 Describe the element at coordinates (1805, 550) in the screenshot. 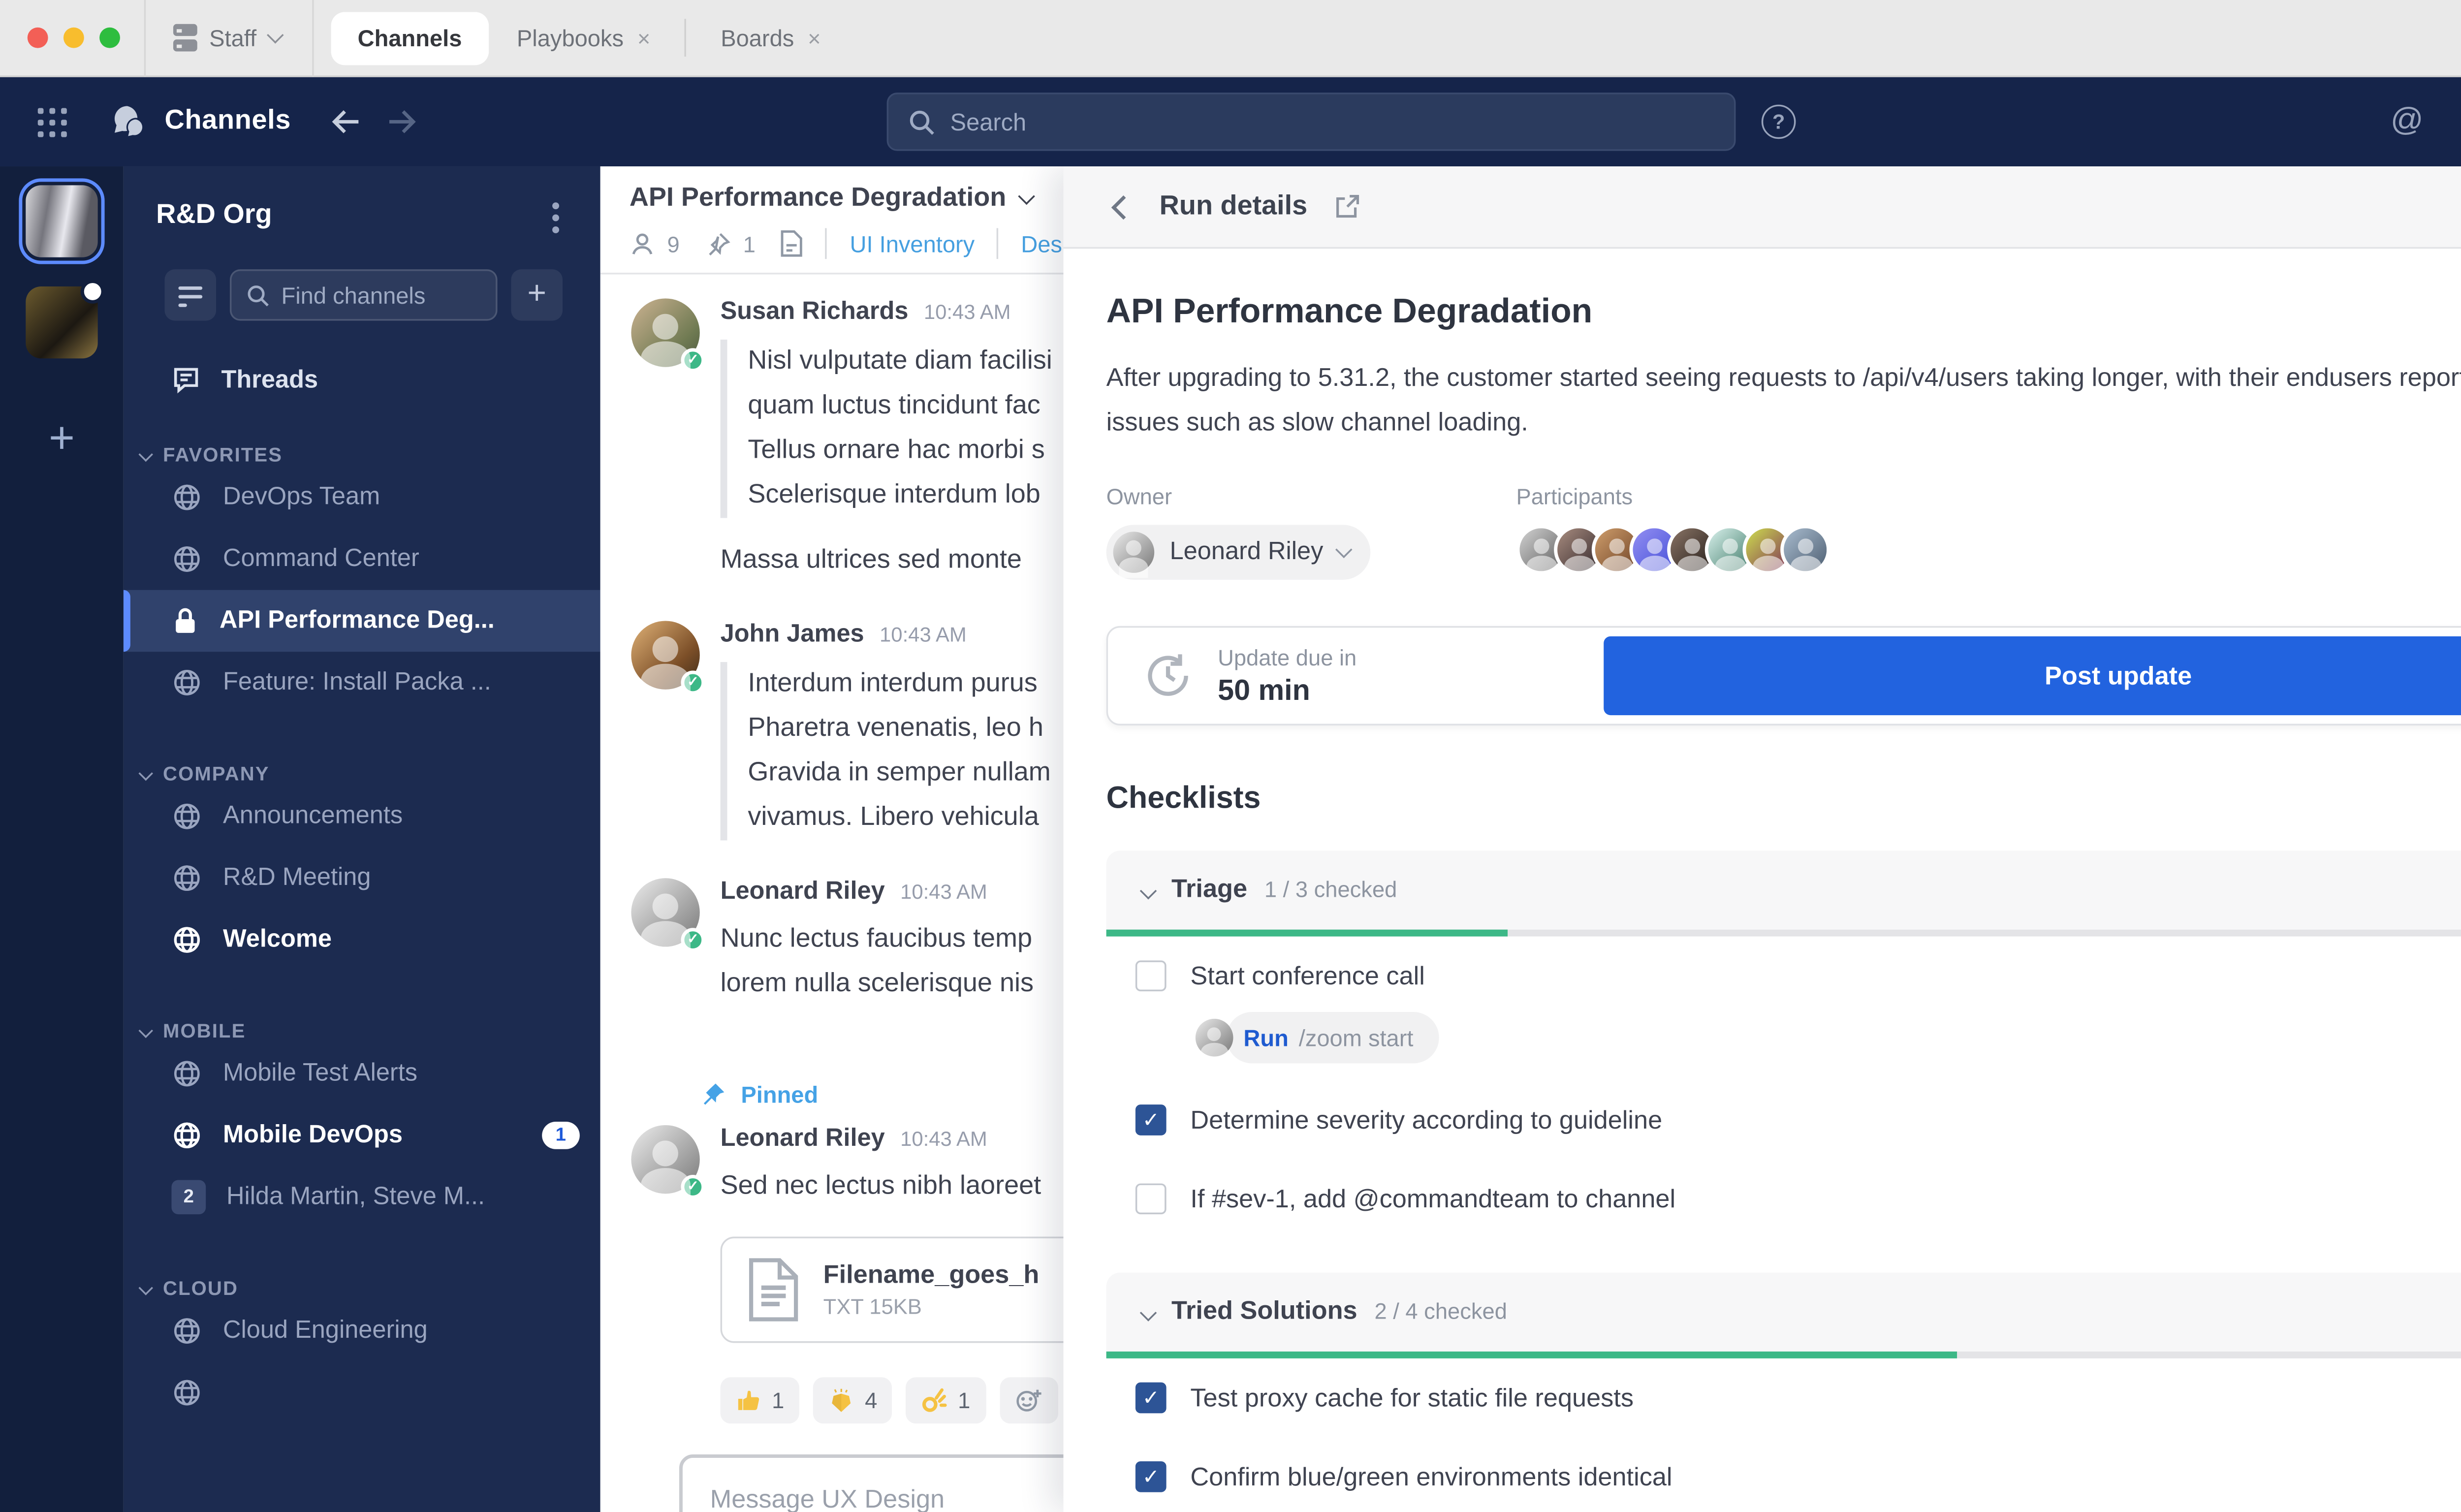

I see `participant-avatar` at that location.